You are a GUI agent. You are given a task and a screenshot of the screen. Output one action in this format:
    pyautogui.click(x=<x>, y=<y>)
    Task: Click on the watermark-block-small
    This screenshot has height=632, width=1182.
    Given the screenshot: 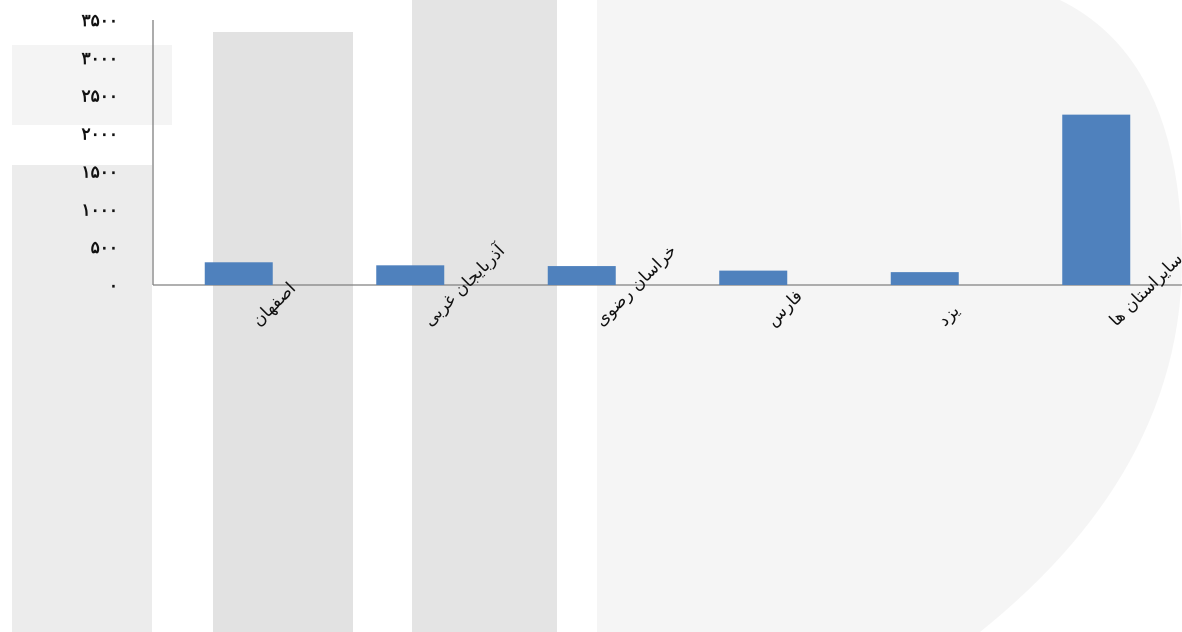 What is the action you would take?
    pyautogui.click(x=92, y=85)
    